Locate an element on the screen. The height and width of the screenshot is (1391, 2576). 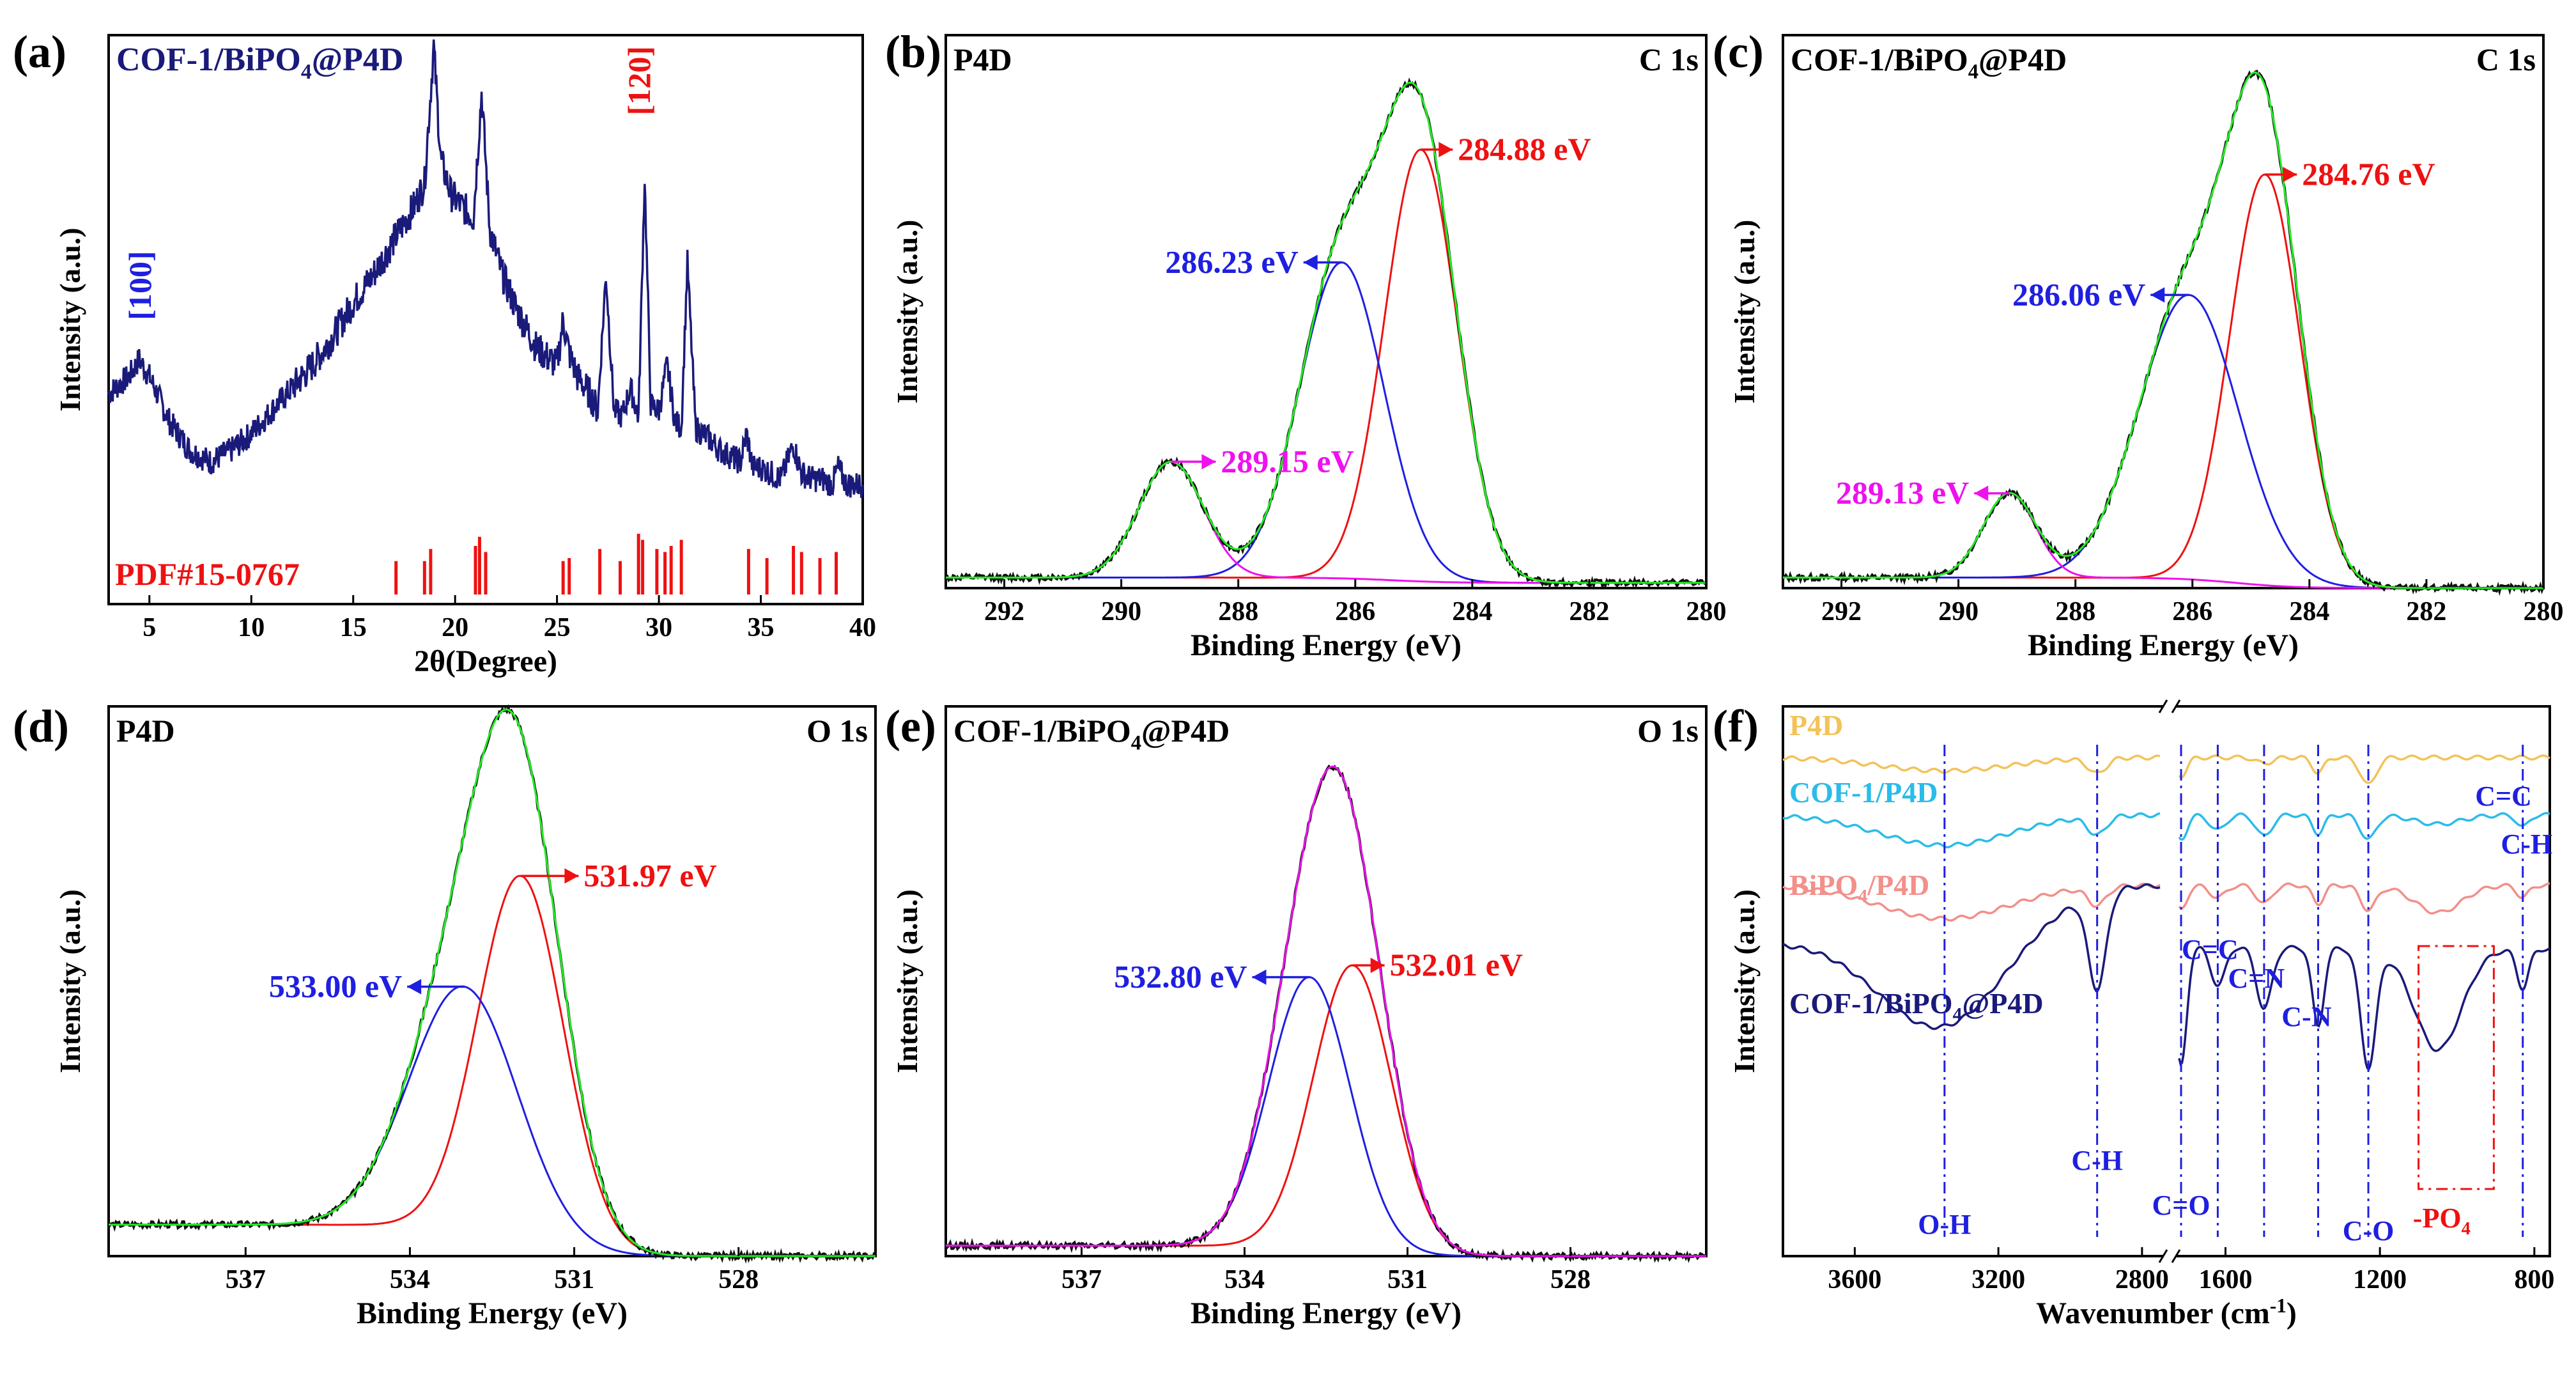
band-label: -PO4​ is located at coordinates (2442, 1220).